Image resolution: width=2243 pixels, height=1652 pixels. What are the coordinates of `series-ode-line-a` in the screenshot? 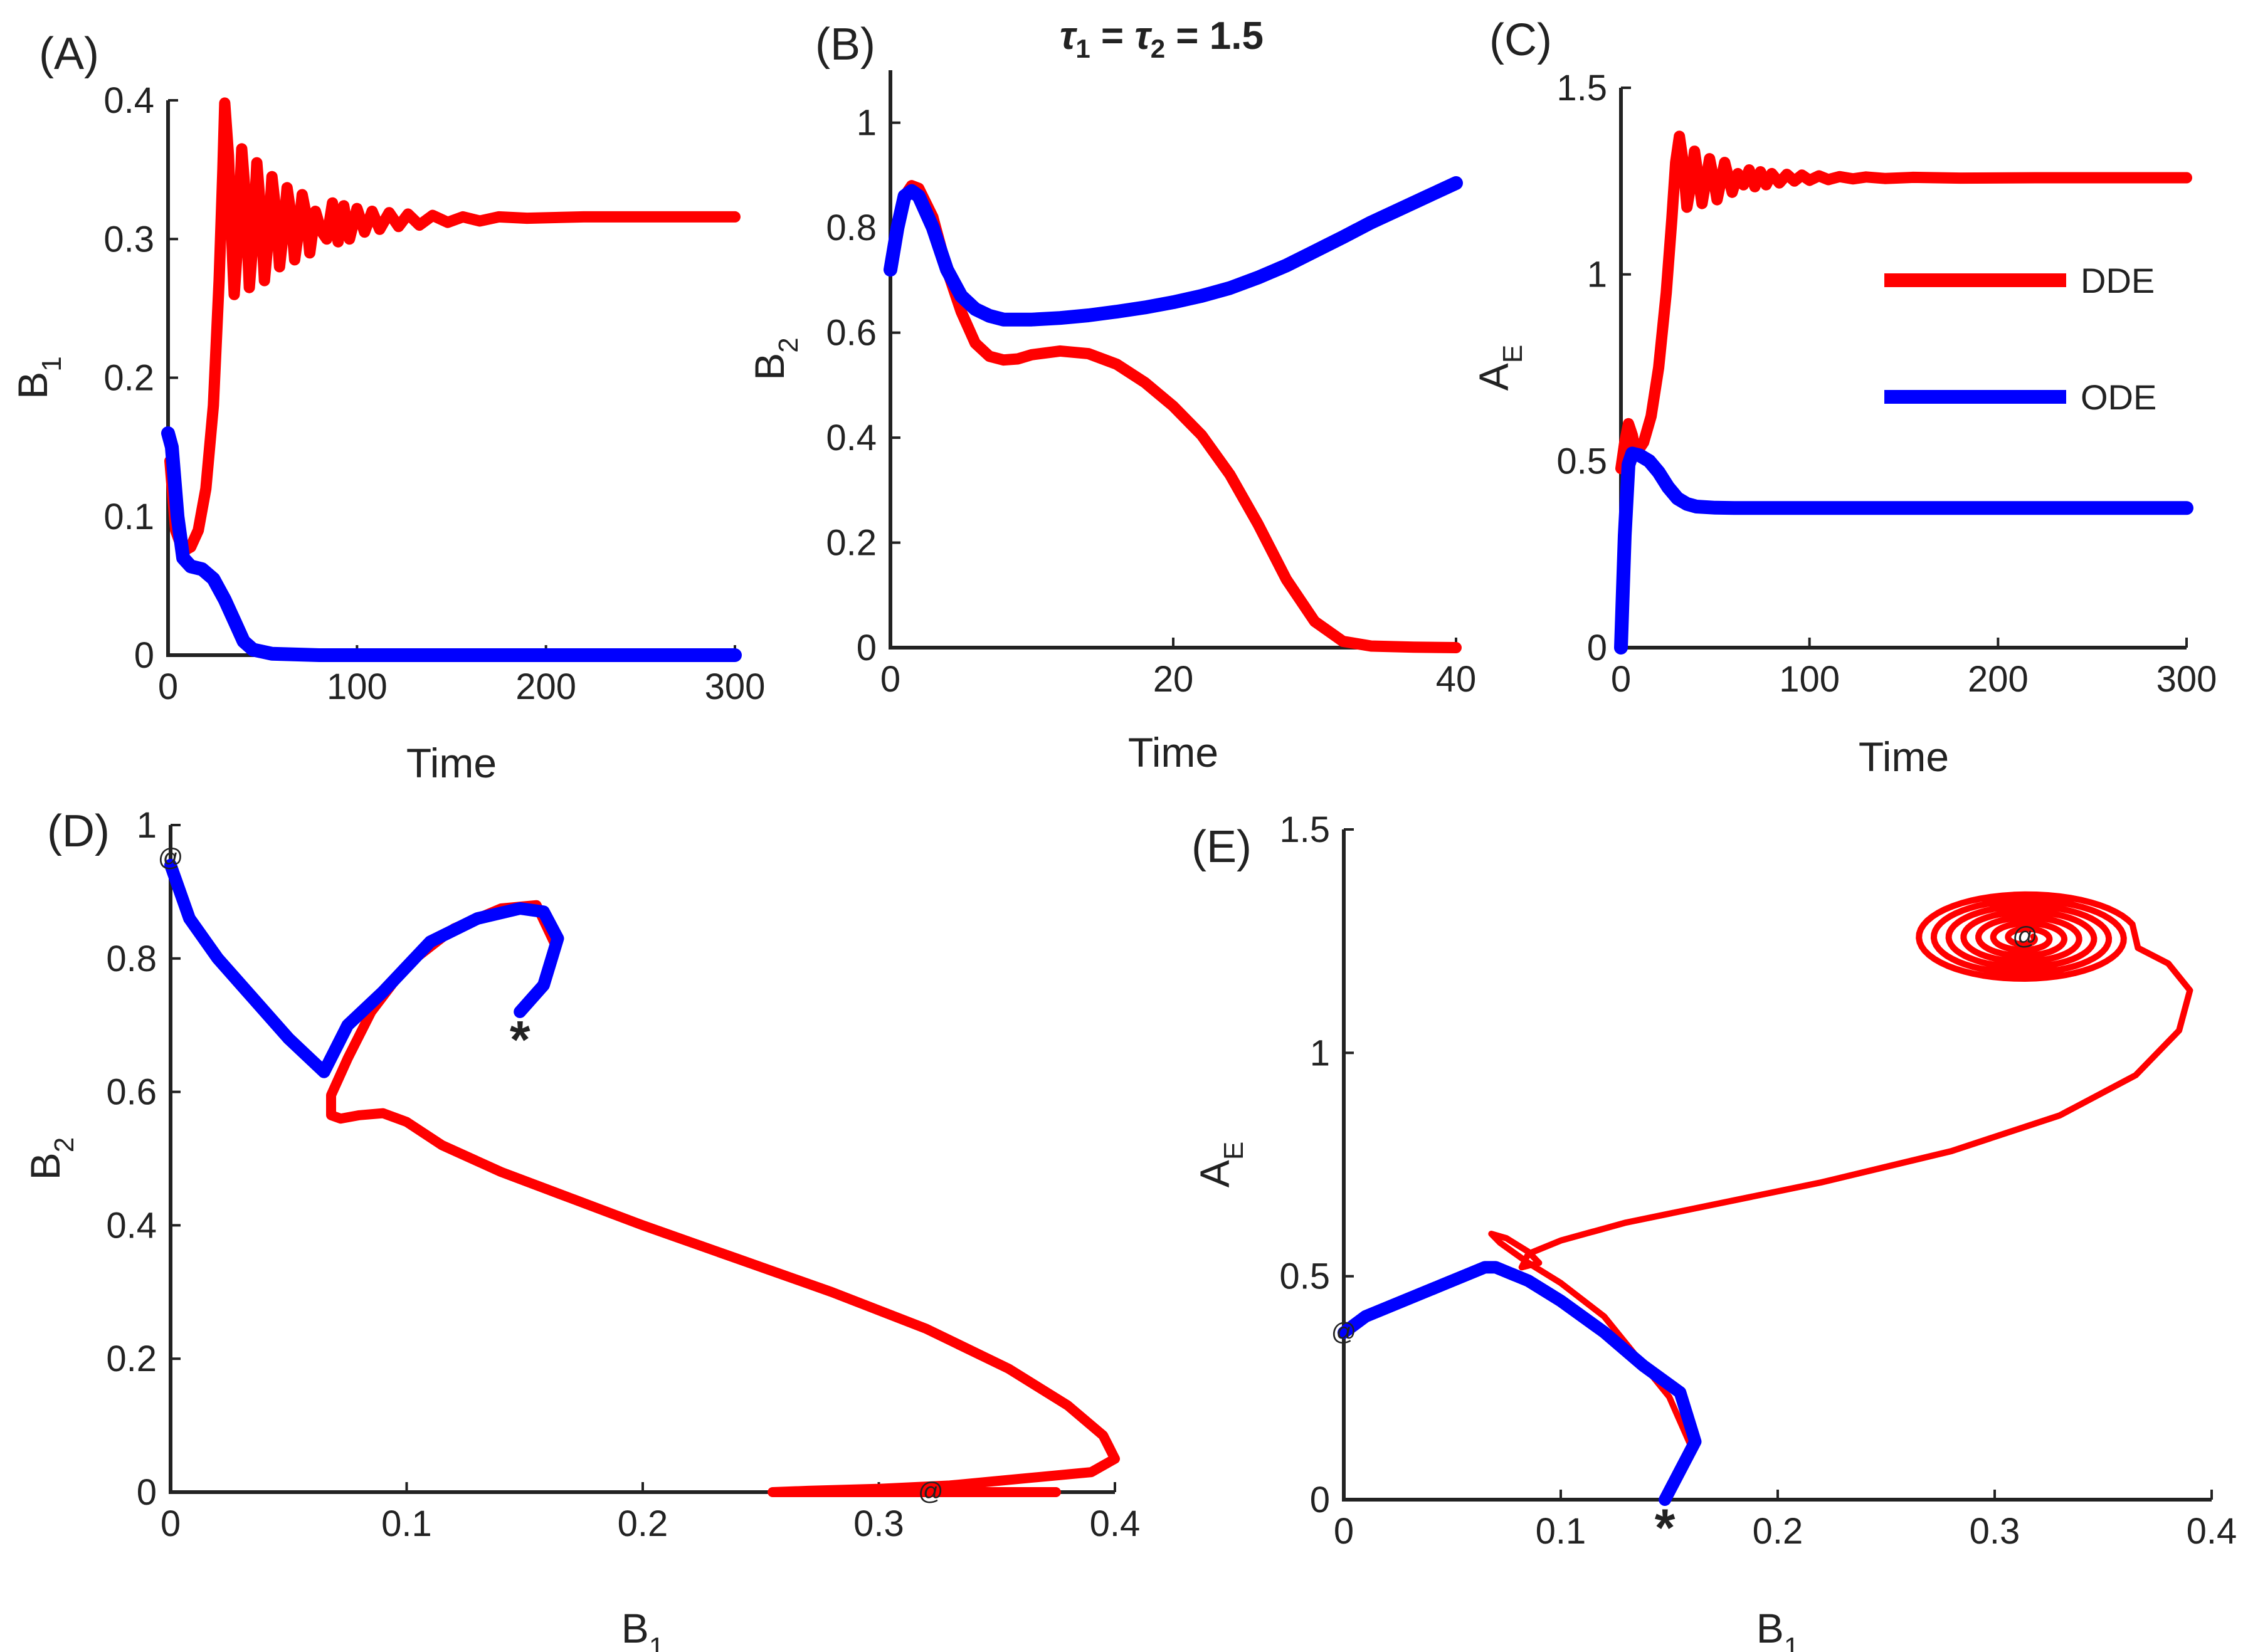 It's located at (451, 544).